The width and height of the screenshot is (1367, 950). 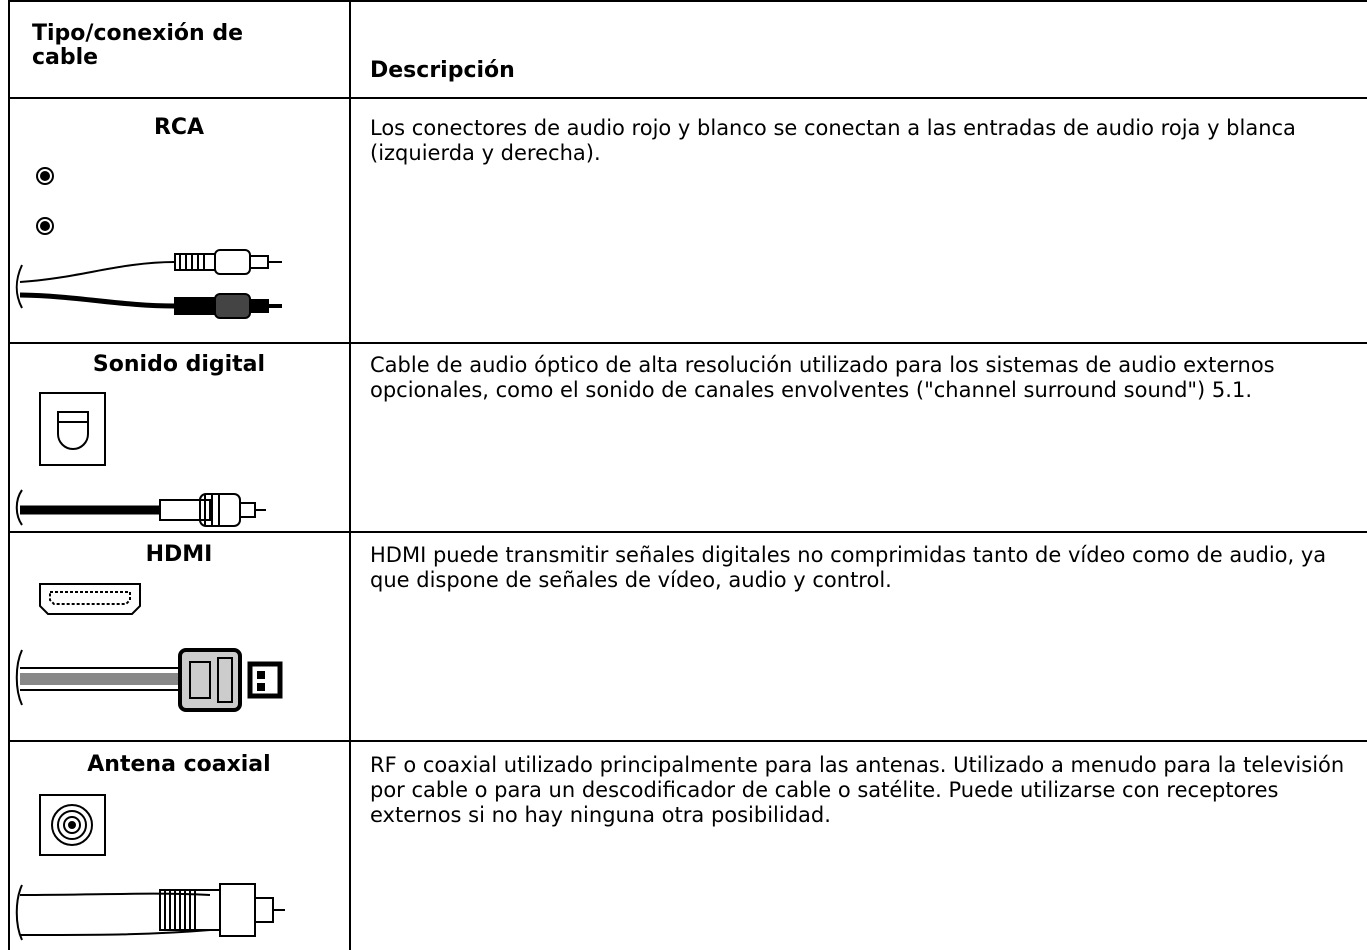 What do you see at coordinates (179, 764) in the screenshot?
I see `cable-name: Antena coaxial` at bounding box center [179, 764].